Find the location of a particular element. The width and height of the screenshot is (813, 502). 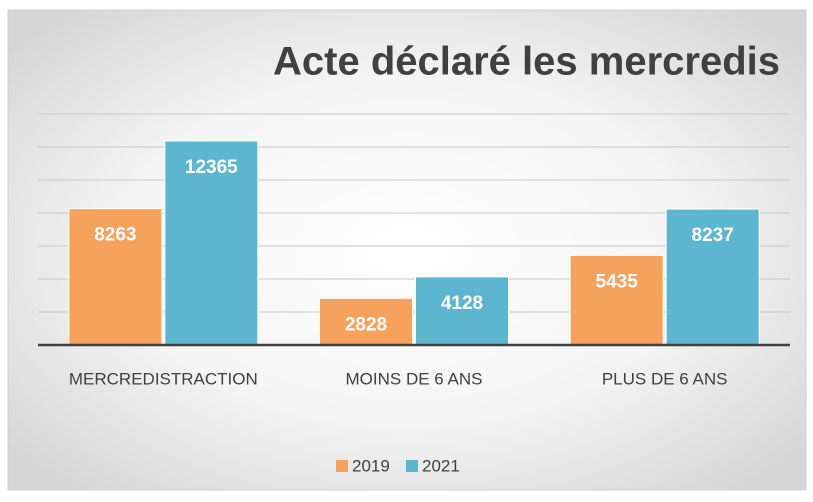

data-label: 8237 is located at coordinates (713, 235).